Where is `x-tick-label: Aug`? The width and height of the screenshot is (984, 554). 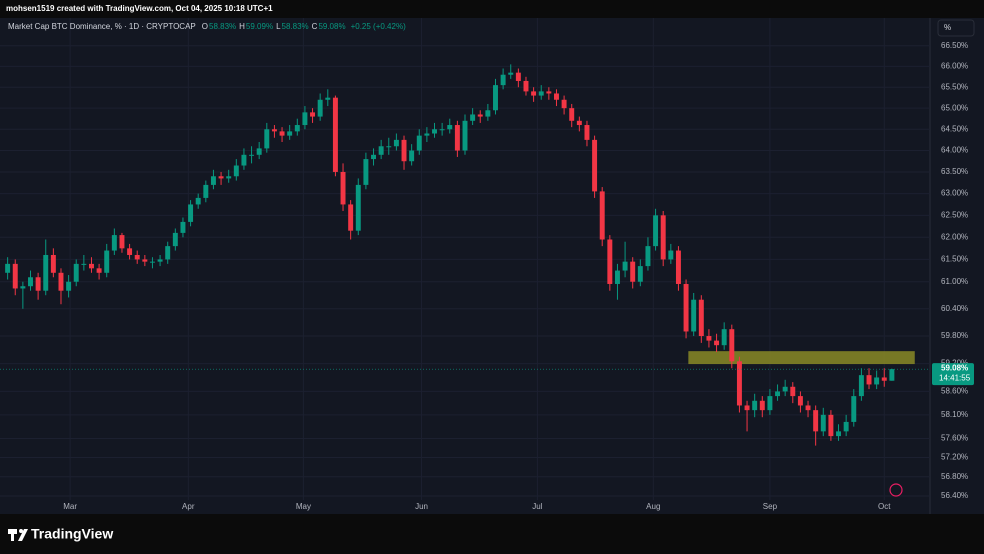 x-tick-label: Aug is located at coordinates (653, 506).